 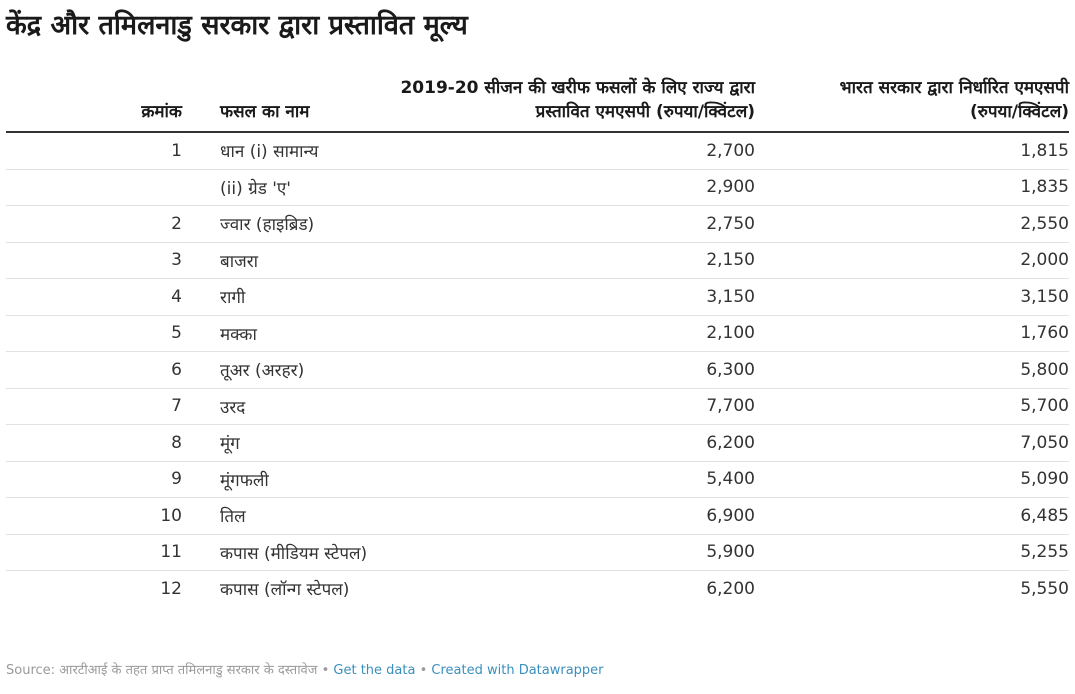 I want to click on table-row: 6 तूअर (अरहर) 6,300 5,800, so click(x=537, y=370).